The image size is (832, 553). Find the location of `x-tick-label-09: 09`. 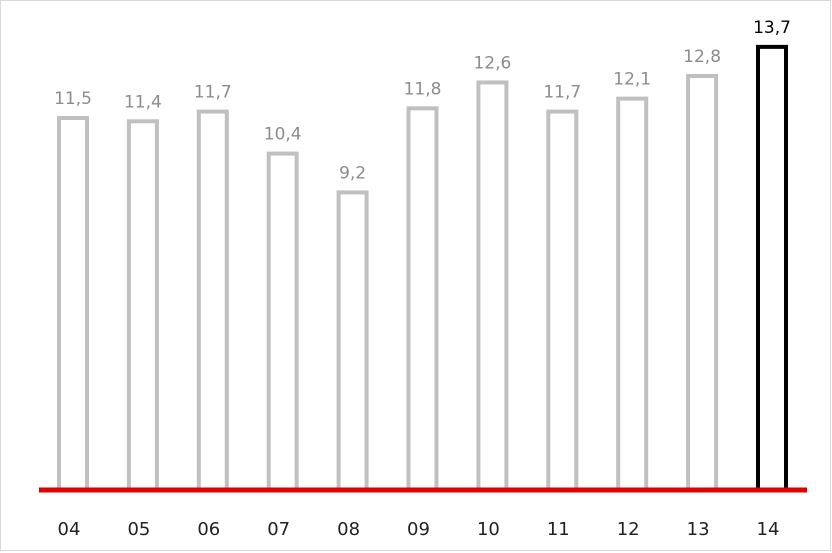

x-tick-label-09: 09 is located at coordinates (418, 529).